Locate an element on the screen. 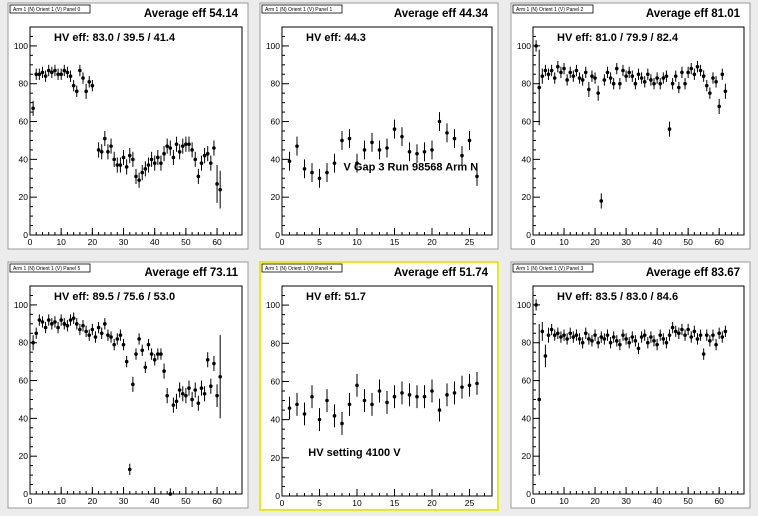 This screenshot has width=758, height=516. y-tick-label: 40 is located at coordinates (24, 159).